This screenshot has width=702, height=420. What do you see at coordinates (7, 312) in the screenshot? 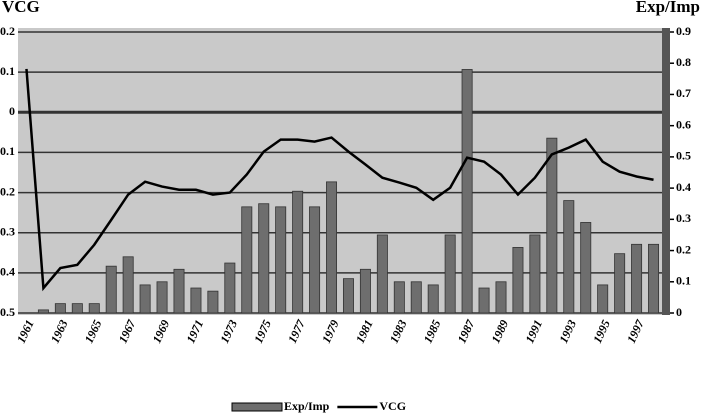
I see `y-tick-label: -0.5` at bounding box center [7, 312].